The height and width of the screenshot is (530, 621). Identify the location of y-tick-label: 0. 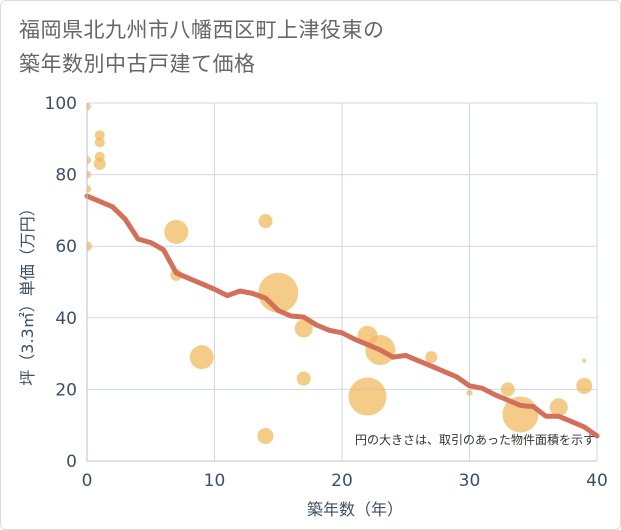
(71, 462).